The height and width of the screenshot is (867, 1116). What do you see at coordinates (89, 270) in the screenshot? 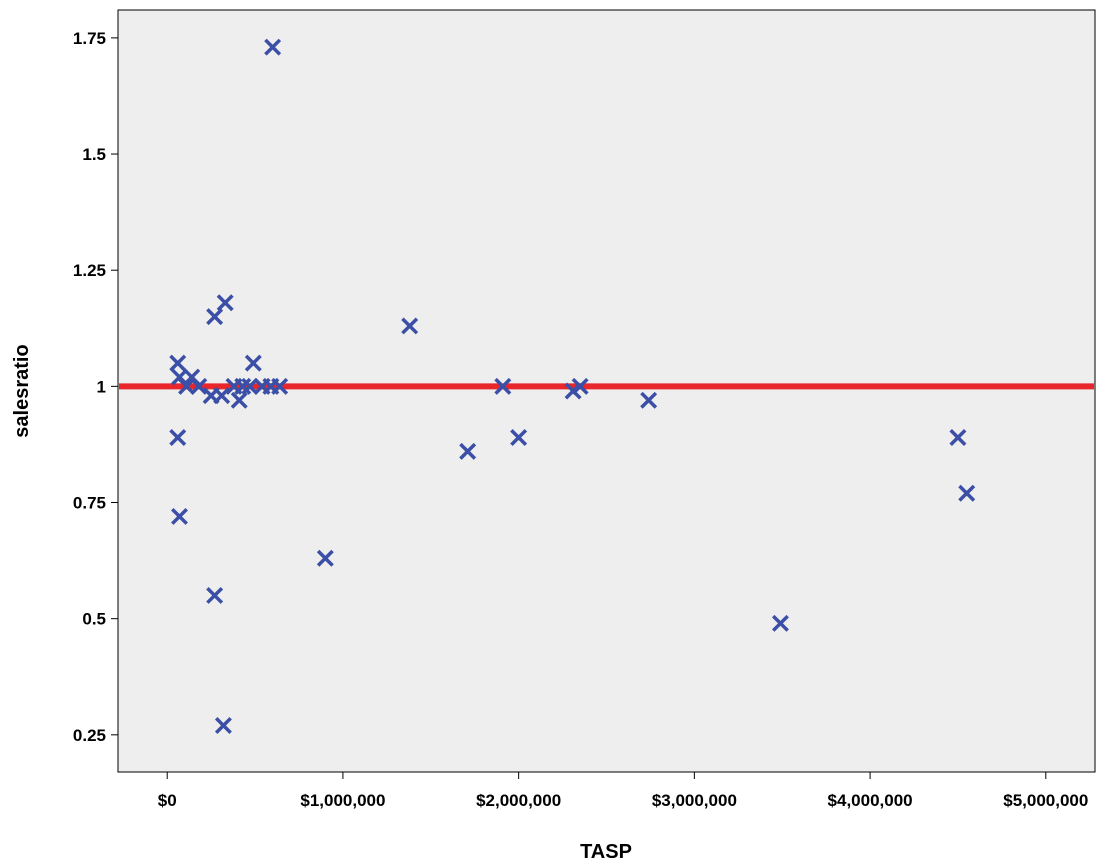
I see `y-tick-label: 1.25` at bounding box center [89, 270].